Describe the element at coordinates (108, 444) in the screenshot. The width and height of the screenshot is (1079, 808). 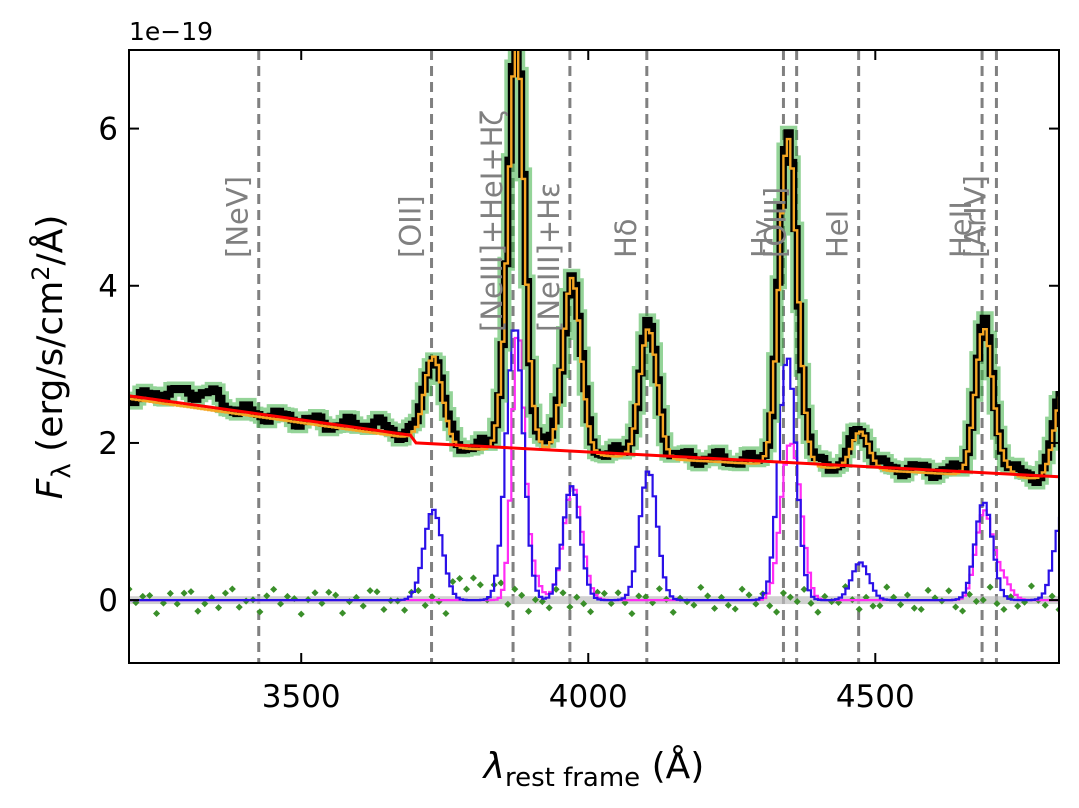
I see `y-tick-label: 2` at that location.